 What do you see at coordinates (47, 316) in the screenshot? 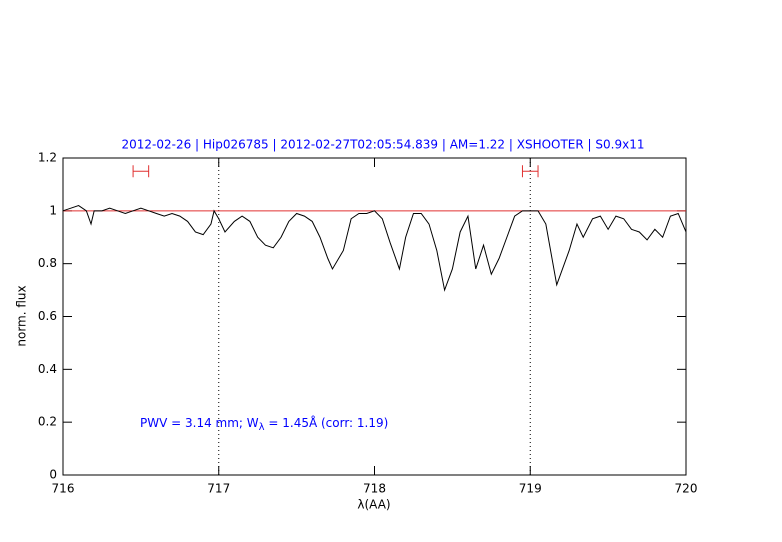
I see `y-tick-label: 0.6` at bounding box center [47, 316].